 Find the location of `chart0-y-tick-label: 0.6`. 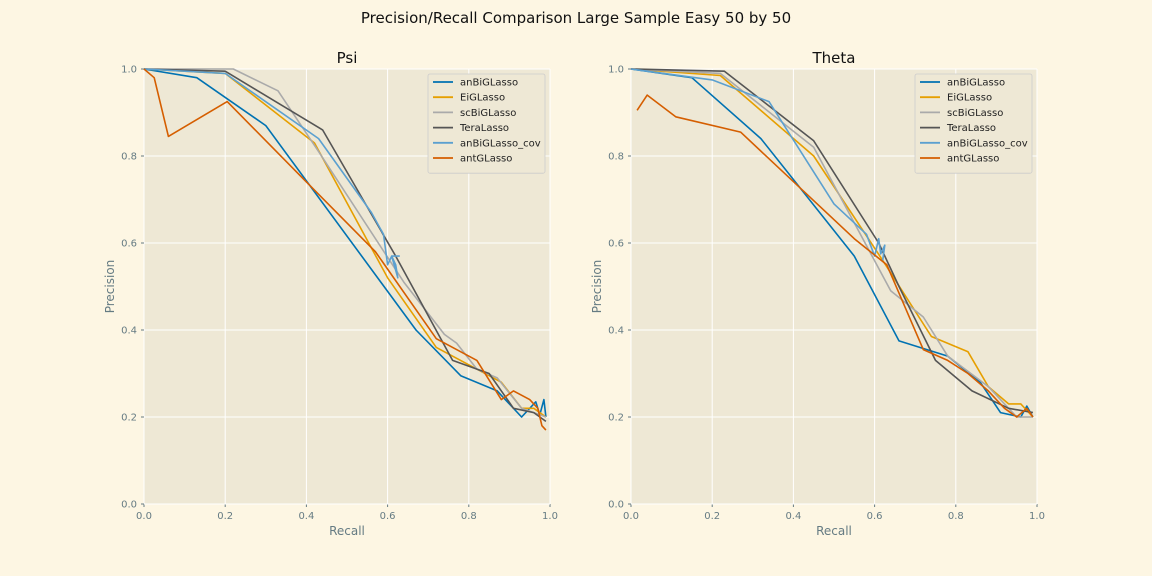

chart0-y-tick-label: 0.6 is located at coordinates (129, 244).